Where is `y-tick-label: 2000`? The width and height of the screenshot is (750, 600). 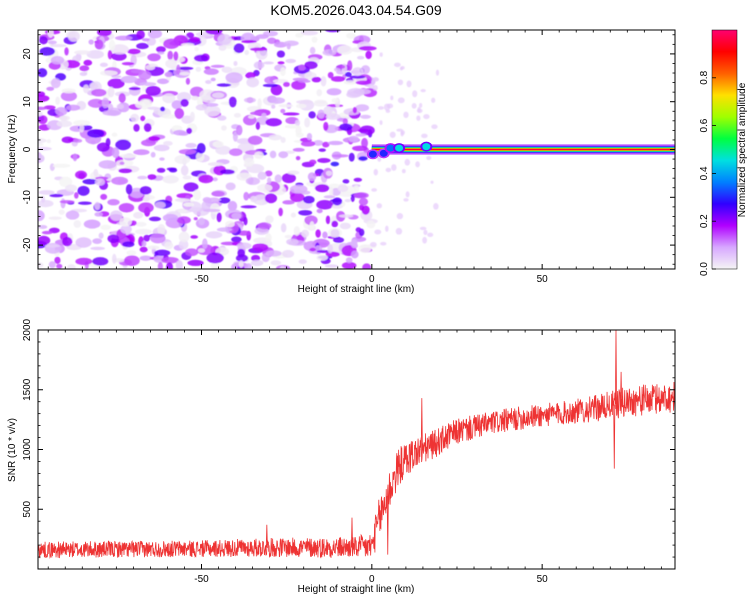 y-tick-label: 2000 is located at coordinates (27, 329).